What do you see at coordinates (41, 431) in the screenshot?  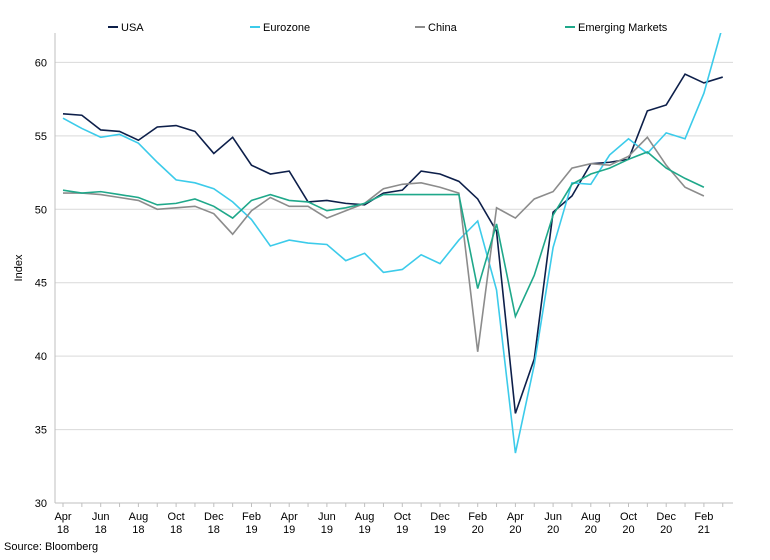 I see `y-tick-label: 35` at bounding box center [41, 431].